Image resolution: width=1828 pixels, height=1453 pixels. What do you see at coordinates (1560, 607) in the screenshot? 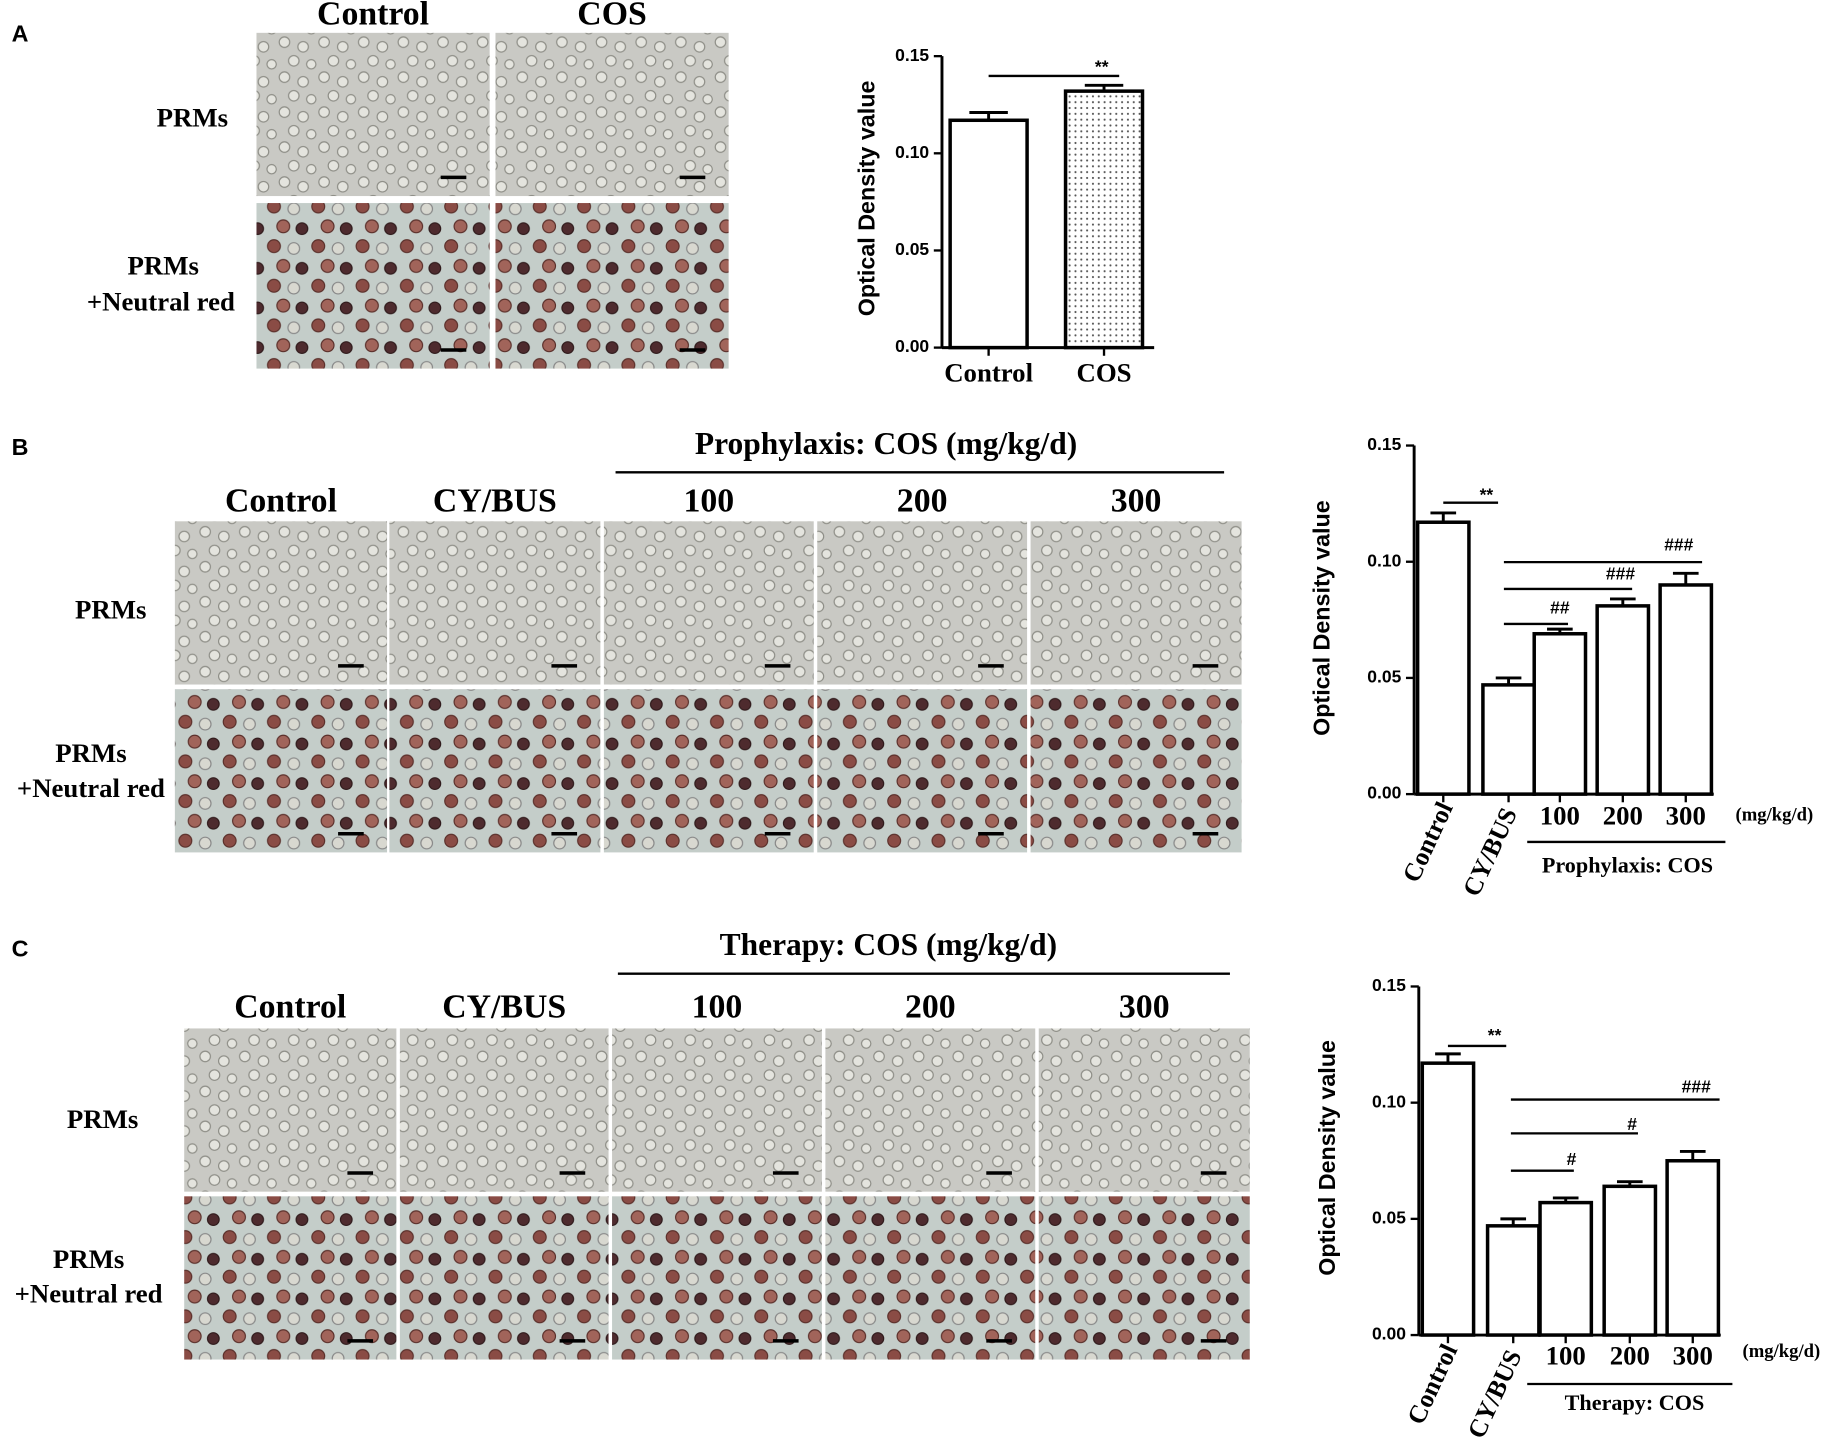
I see `significance-label: ##` at bounding box center [1560, 607].